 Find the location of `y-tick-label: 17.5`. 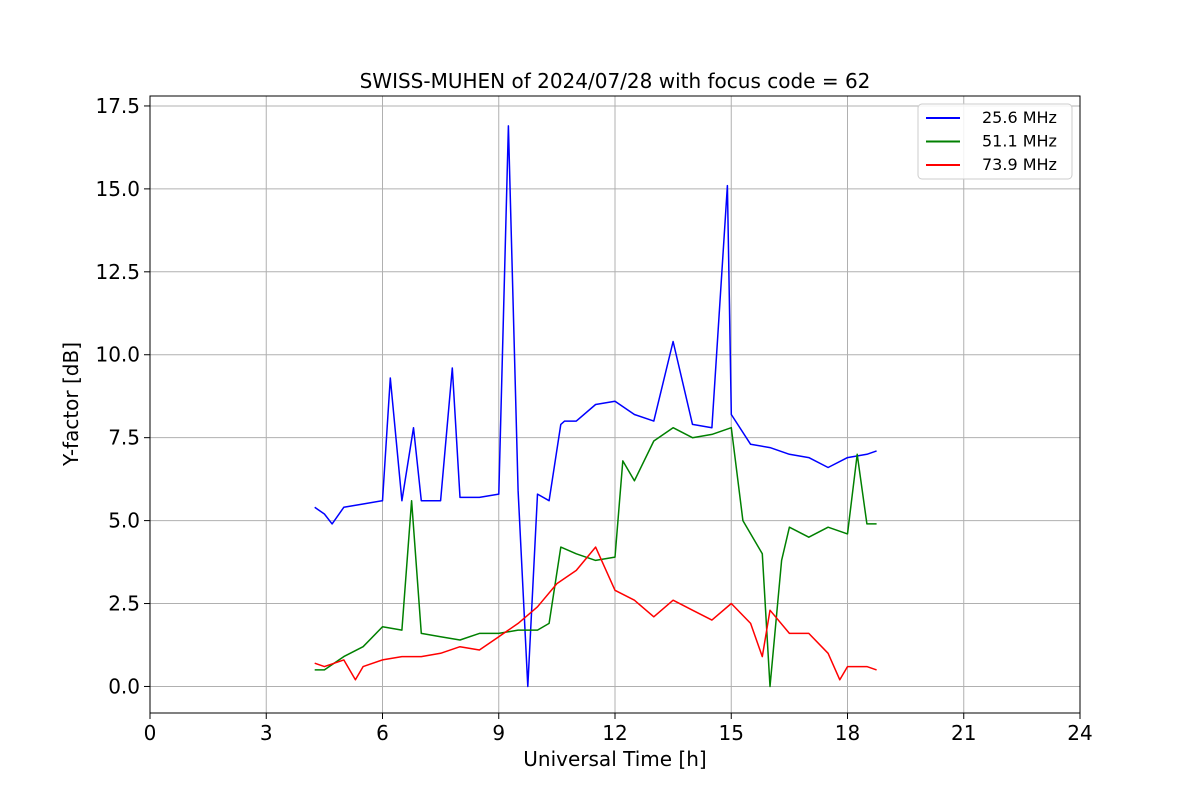

y-tick-label: 17.5 is located at coordinates (117, 106).